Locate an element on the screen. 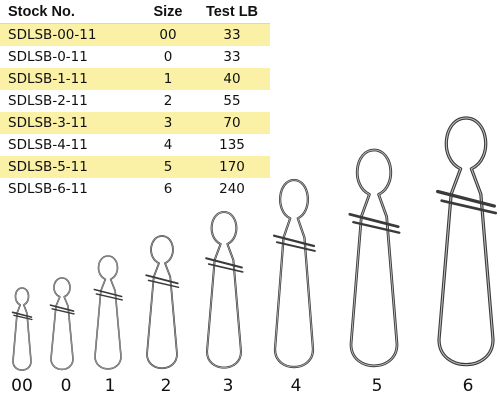 The height and width of the screenshot is (406, 500). cell-size: 3 is located at coordinates (168, 123).